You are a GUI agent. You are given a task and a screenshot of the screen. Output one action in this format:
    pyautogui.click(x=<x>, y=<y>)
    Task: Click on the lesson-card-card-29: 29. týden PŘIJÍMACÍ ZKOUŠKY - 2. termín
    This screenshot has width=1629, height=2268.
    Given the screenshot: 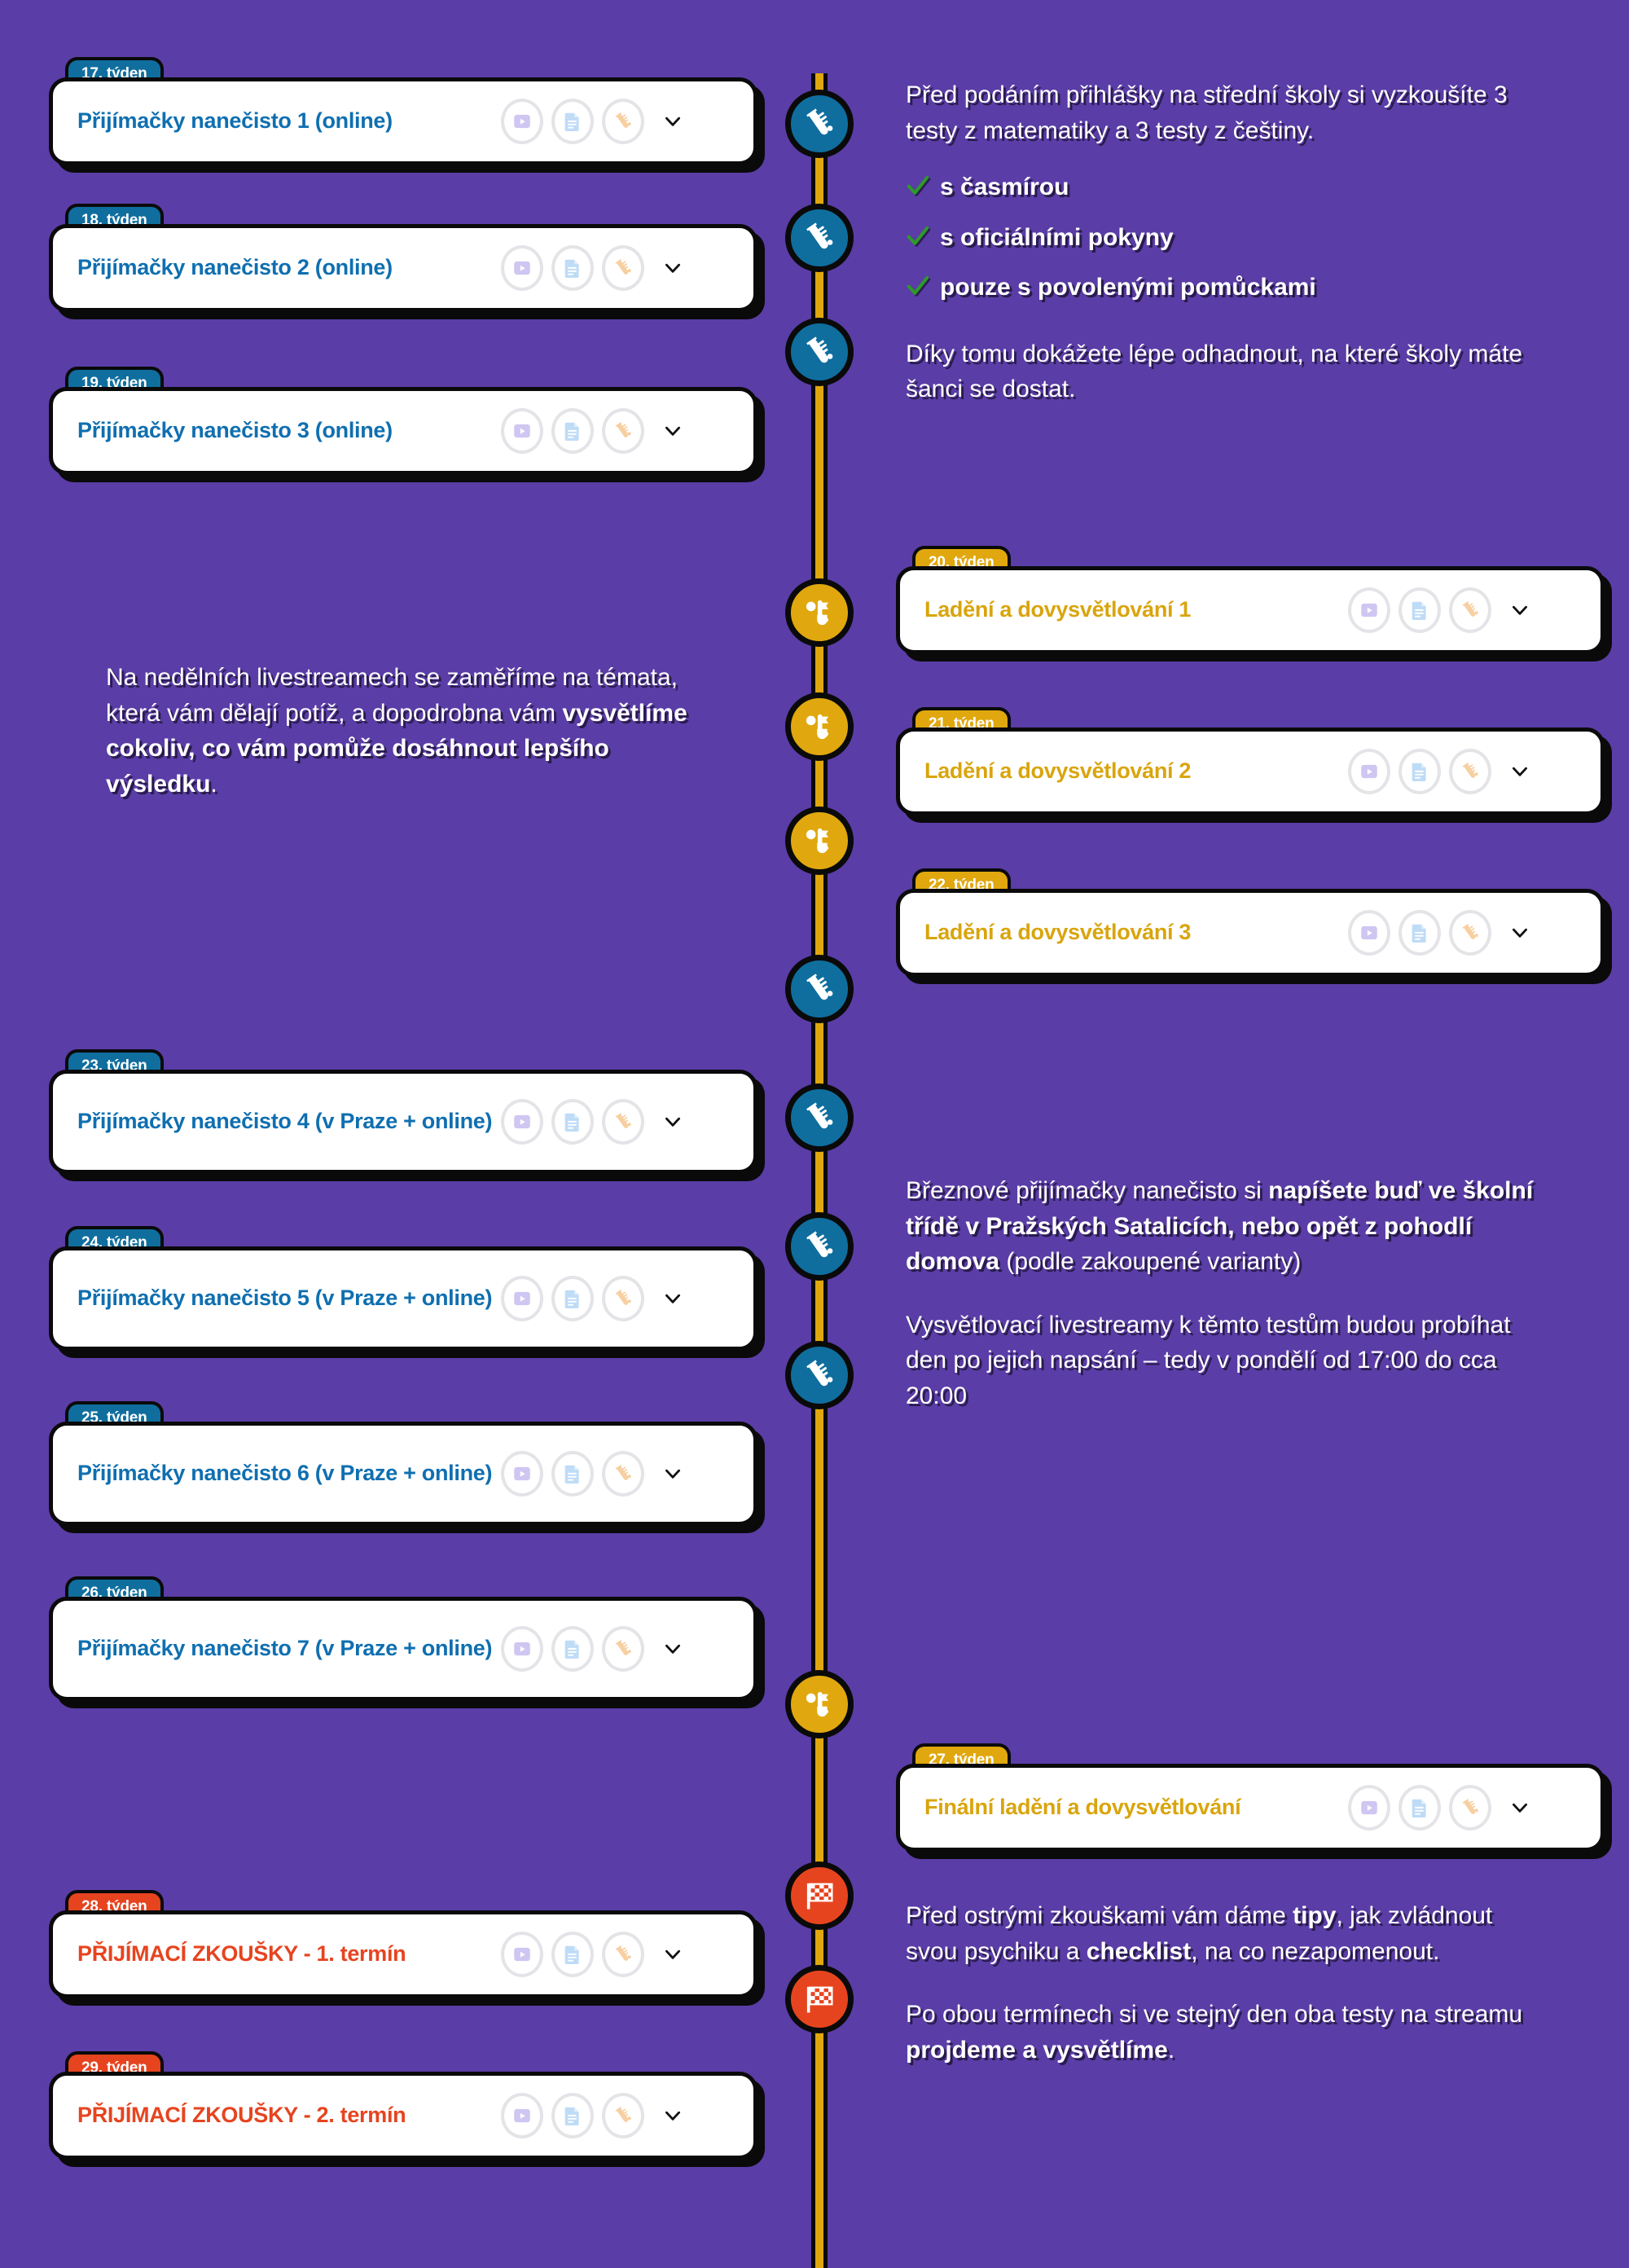 What is the action you would take?
    pyautogui.click(x=403, y=2105)
    